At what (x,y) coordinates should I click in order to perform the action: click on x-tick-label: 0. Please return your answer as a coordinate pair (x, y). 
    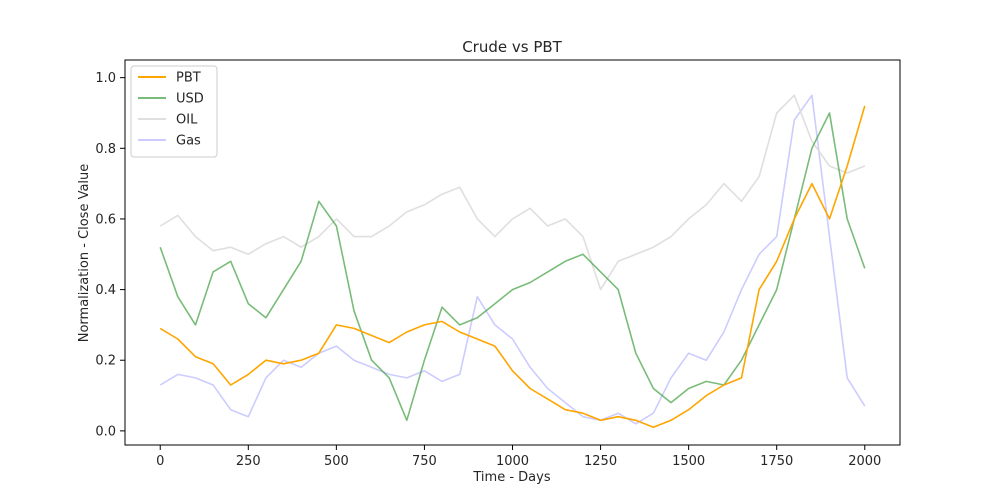
    Looking at the image, I should click on (160, 461).